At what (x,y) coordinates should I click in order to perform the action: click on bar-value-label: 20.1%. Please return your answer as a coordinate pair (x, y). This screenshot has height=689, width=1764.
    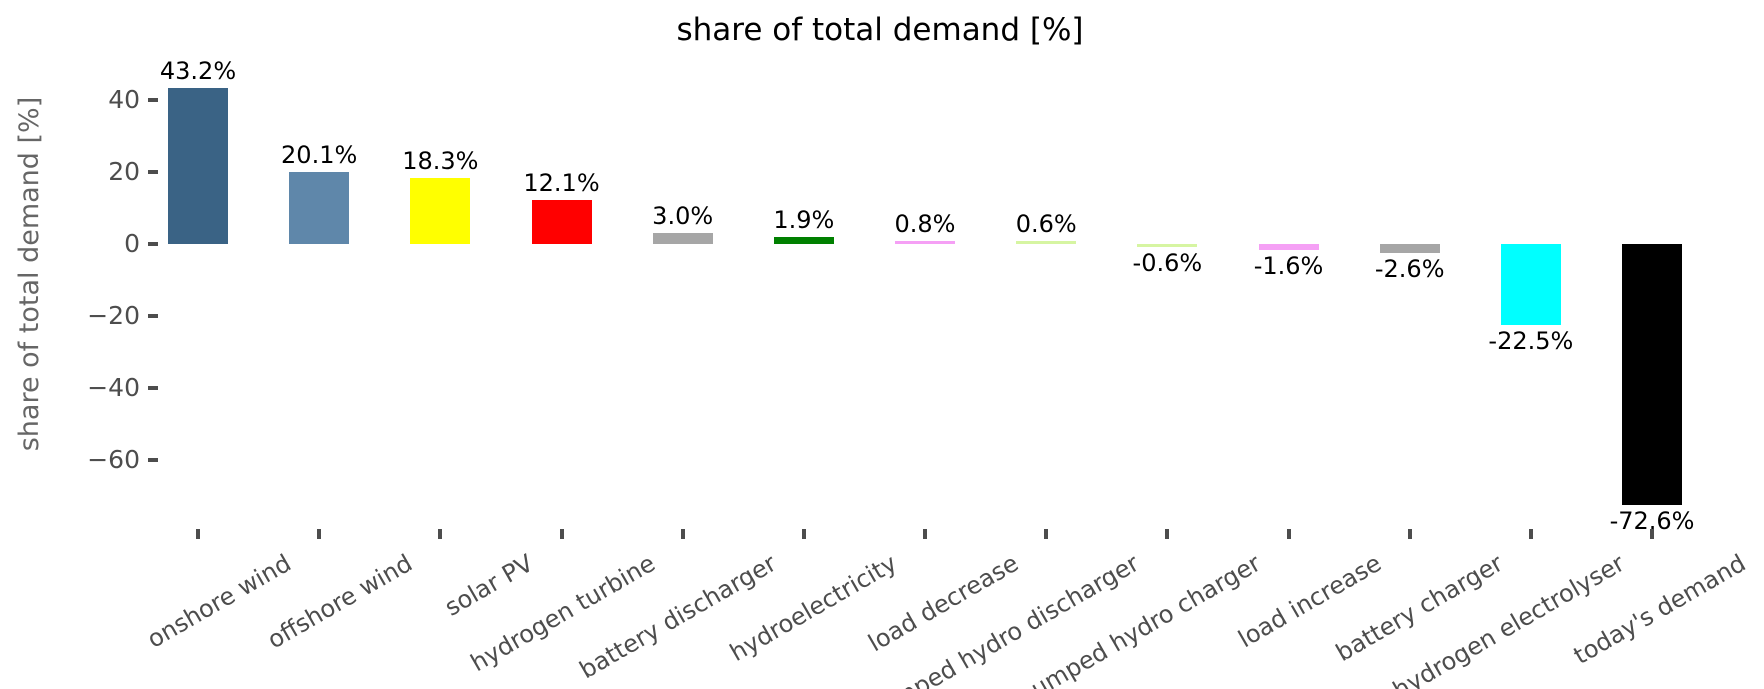
    Looking at the image, I should click on (319, 154).